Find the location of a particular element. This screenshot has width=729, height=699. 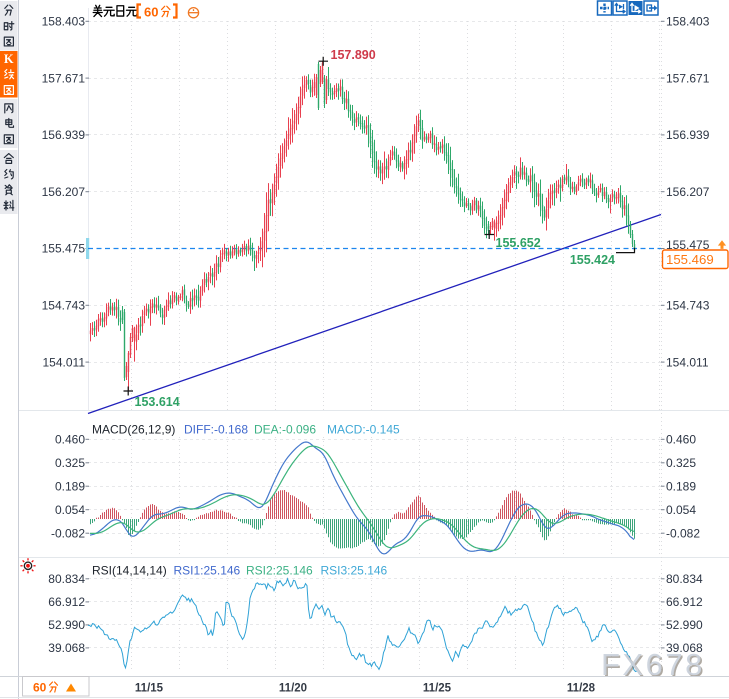

svg-text: 11/25 is located at coordinates (437, 689).